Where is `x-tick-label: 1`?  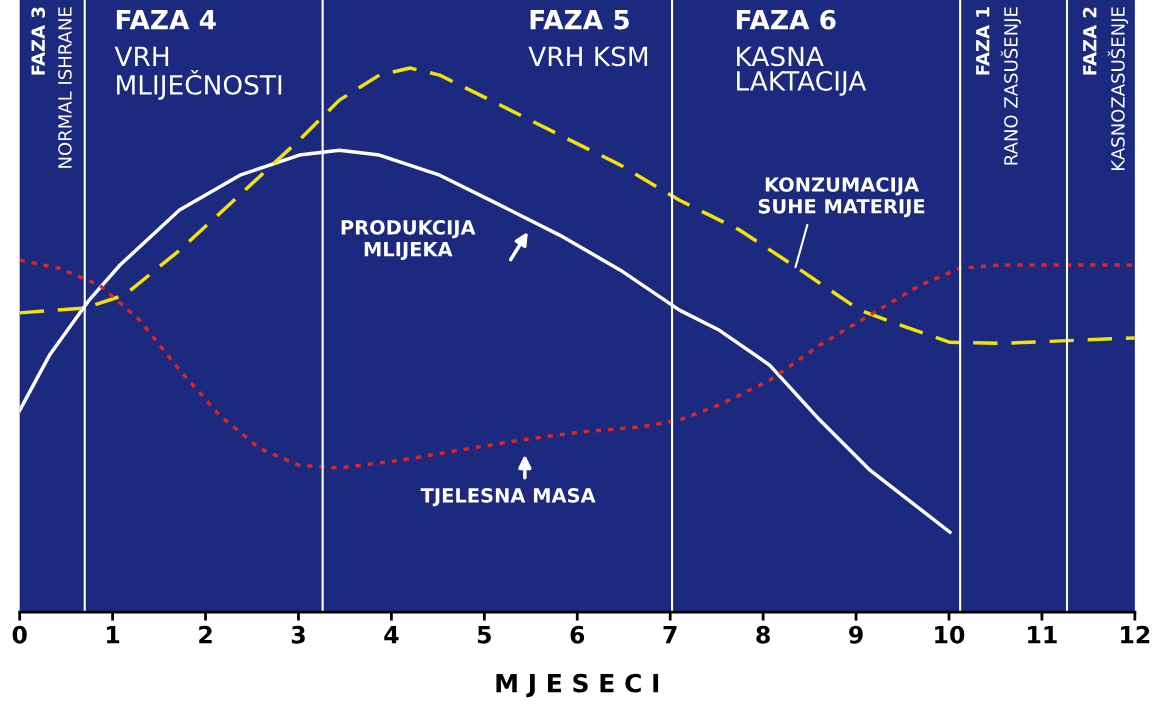 x-tick-label: 1 is located at coordinates (113, 635).